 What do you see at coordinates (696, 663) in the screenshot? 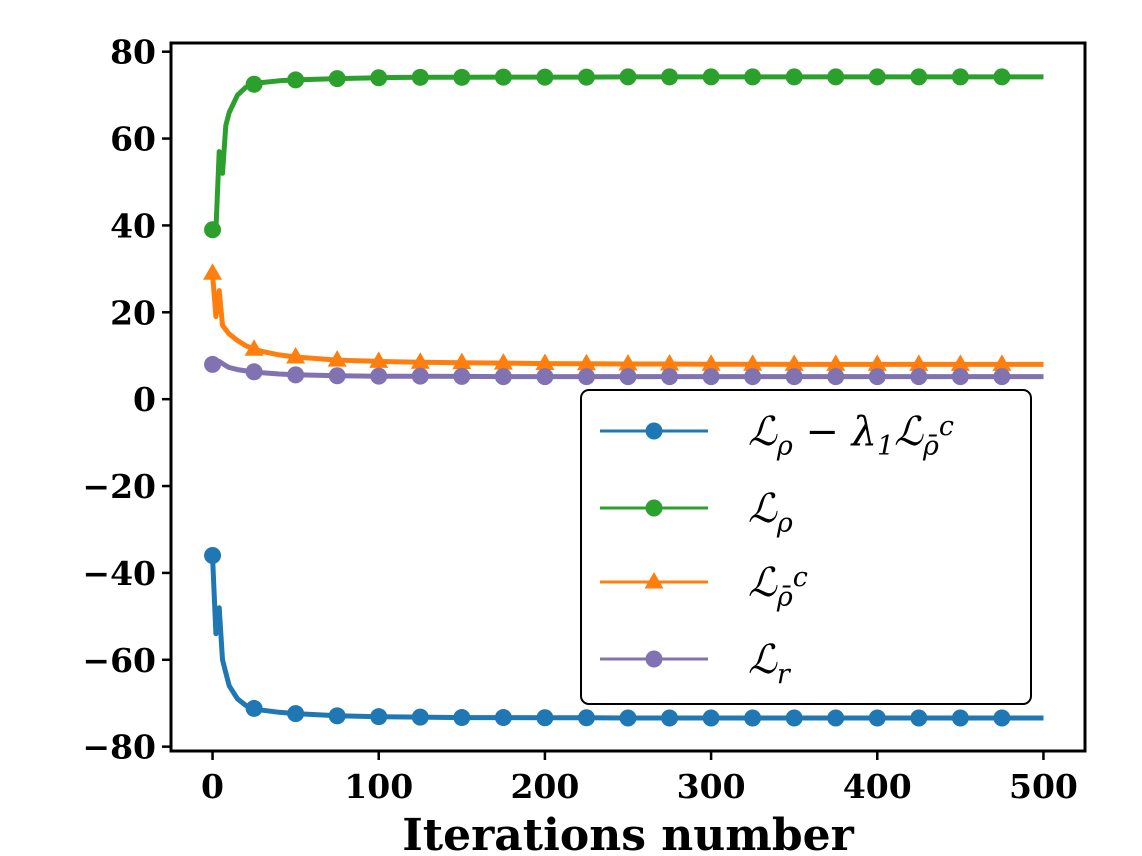
I see `legend-entry: ℒr` at bounding box center [696, 663].